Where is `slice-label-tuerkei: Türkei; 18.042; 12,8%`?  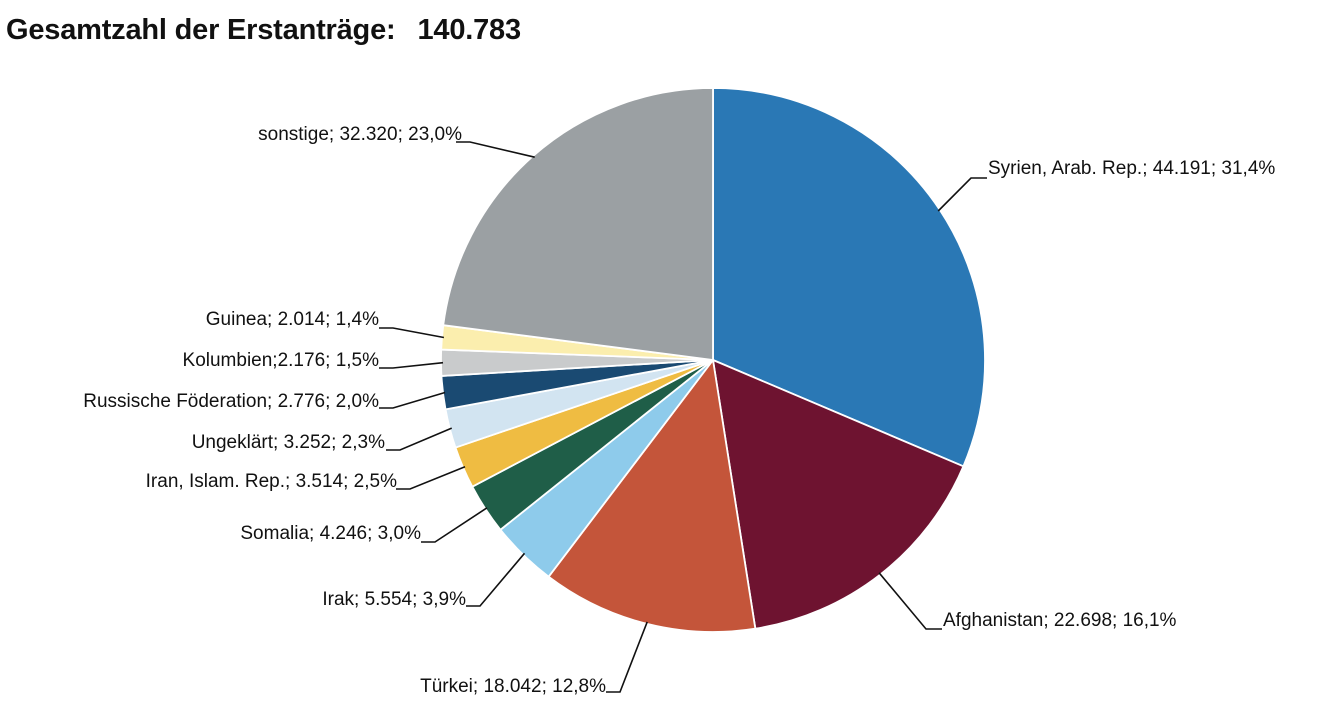 slice-label-tuerkei: Türkei; 18.042; 12,8% is located at coordinates (513, 686).